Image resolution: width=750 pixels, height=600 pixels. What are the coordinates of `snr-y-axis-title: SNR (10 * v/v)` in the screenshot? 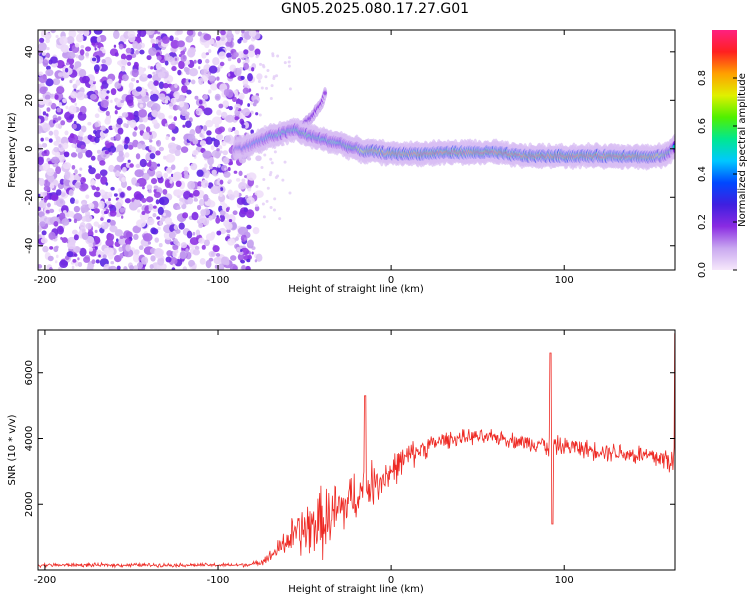 It's located at (12, 449).